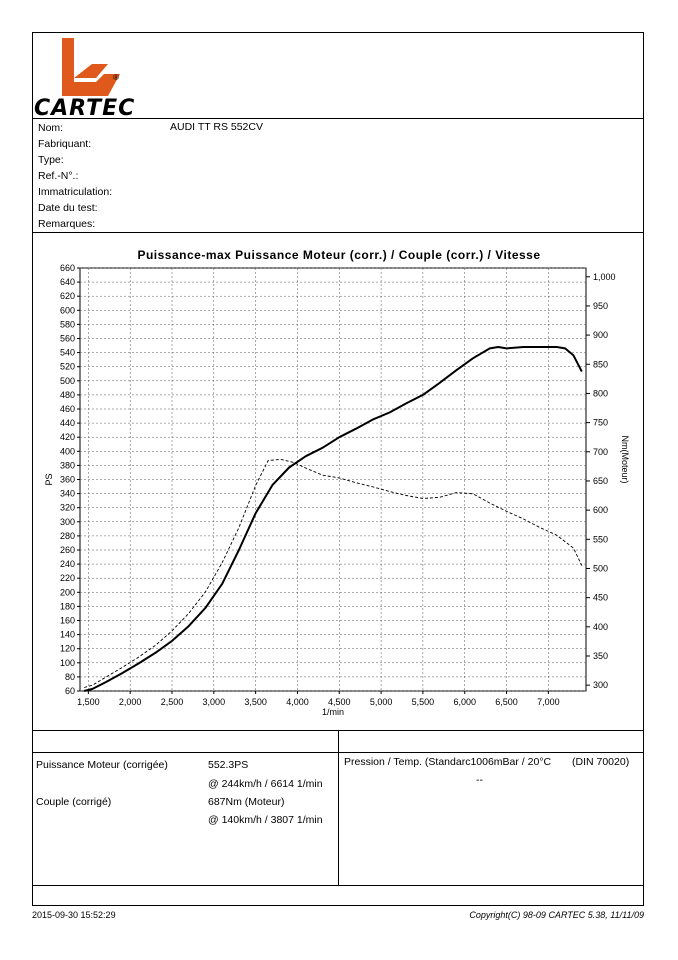  What do you see at coordinates (75, 192) in the screenshot?
I see `field-label-immatriculation: Immatriculation:` at bounding box center [75, 192].